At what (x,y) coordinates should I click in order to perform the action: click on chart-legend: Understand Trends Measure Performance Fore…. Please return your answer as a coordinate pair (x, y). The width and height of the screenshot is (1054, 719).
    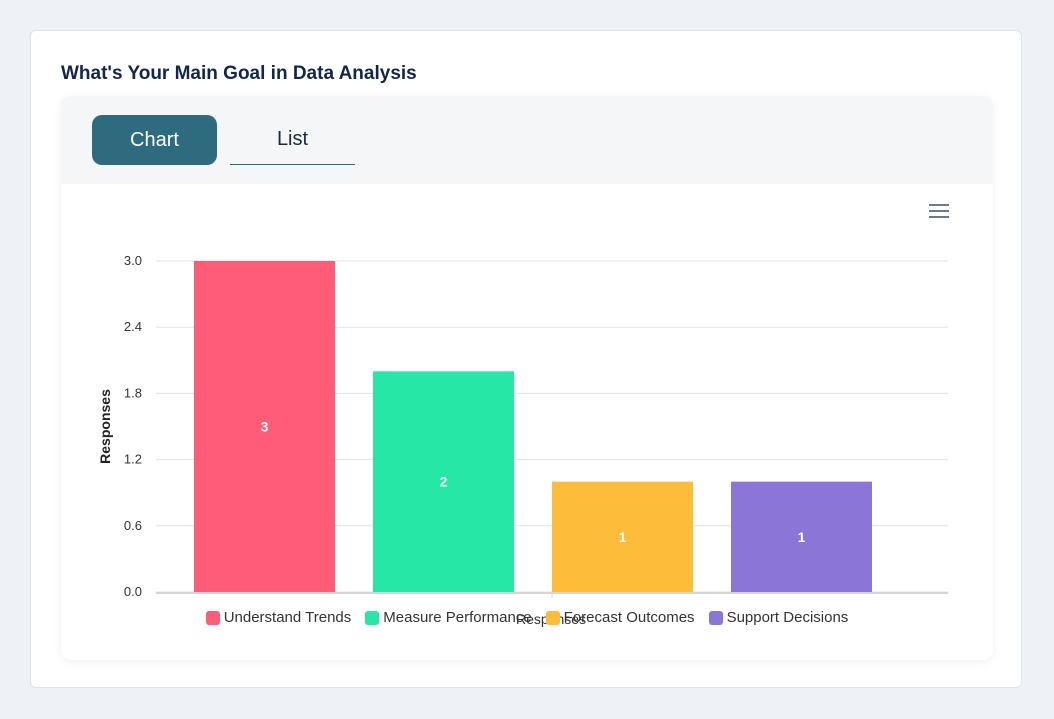
    Looking at the image, I should click on (527, 617).